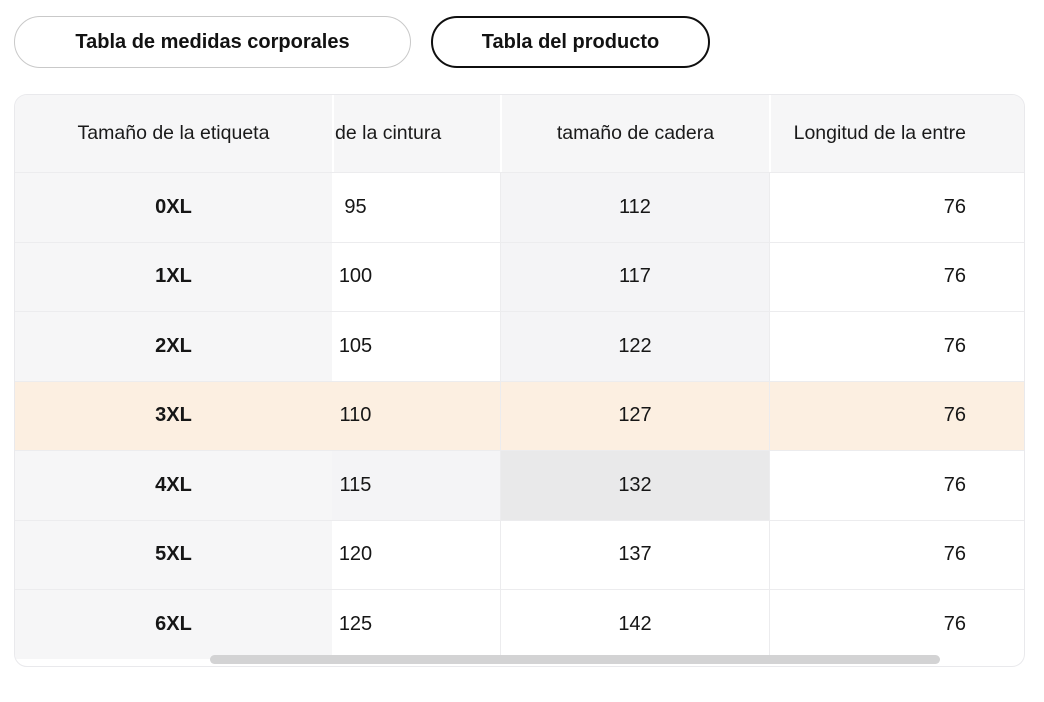 The width and height of the screenshot is (1044, 702). I want to click on cell-value: 95, so click(355, 206).